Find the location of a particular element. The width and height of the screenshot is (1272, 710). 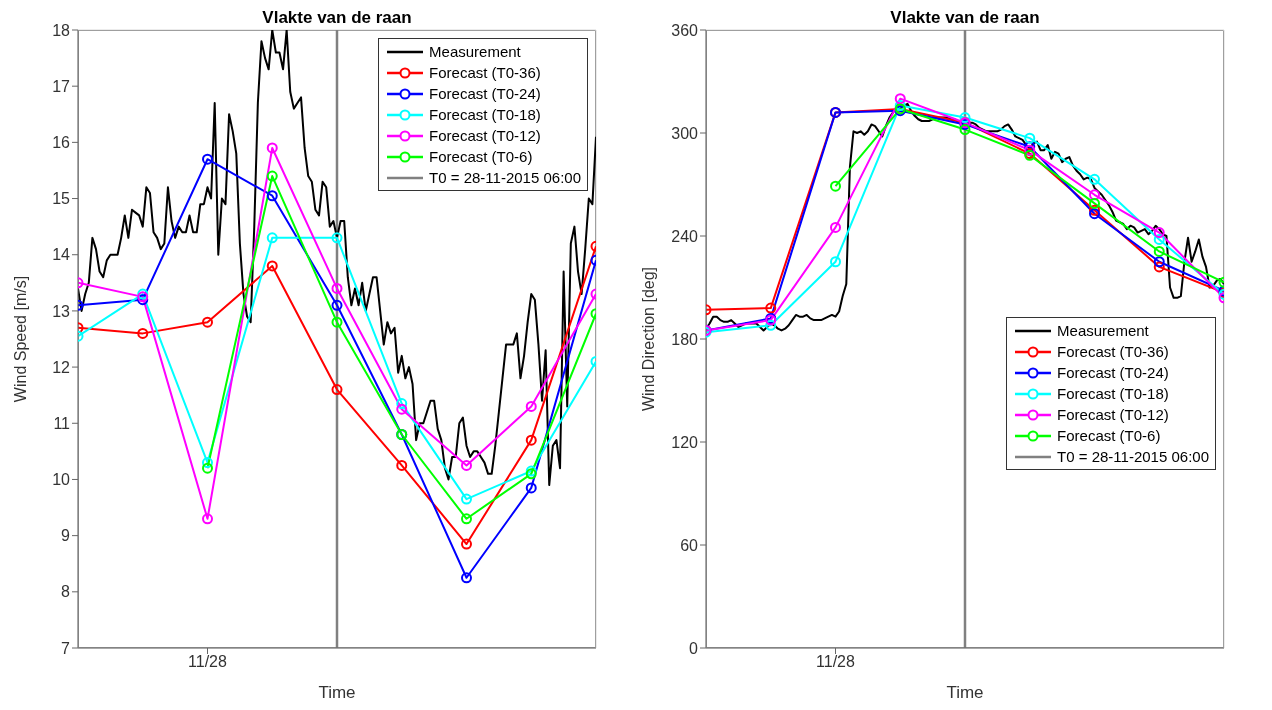

y-tick-label: 17 is located at coordinates (61, 86).